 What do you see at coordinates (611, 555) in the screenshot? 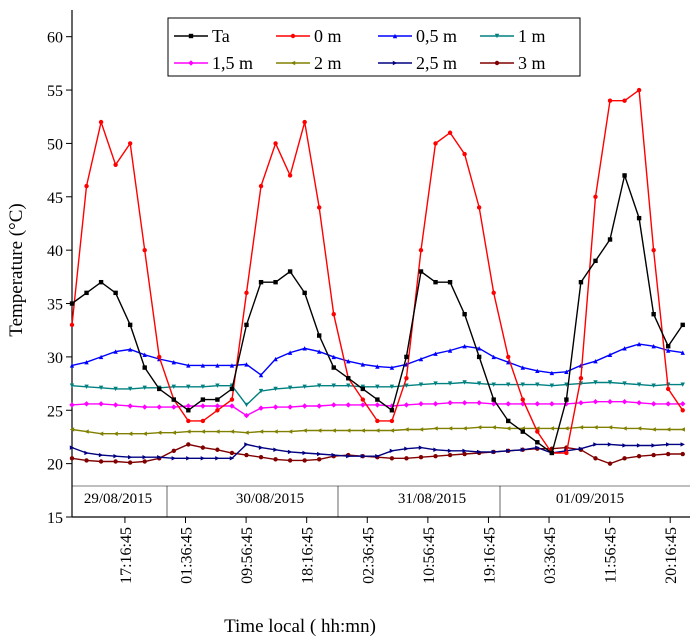
I see `x-tick-label: 11:56:45` at bounding box center [611, 555].